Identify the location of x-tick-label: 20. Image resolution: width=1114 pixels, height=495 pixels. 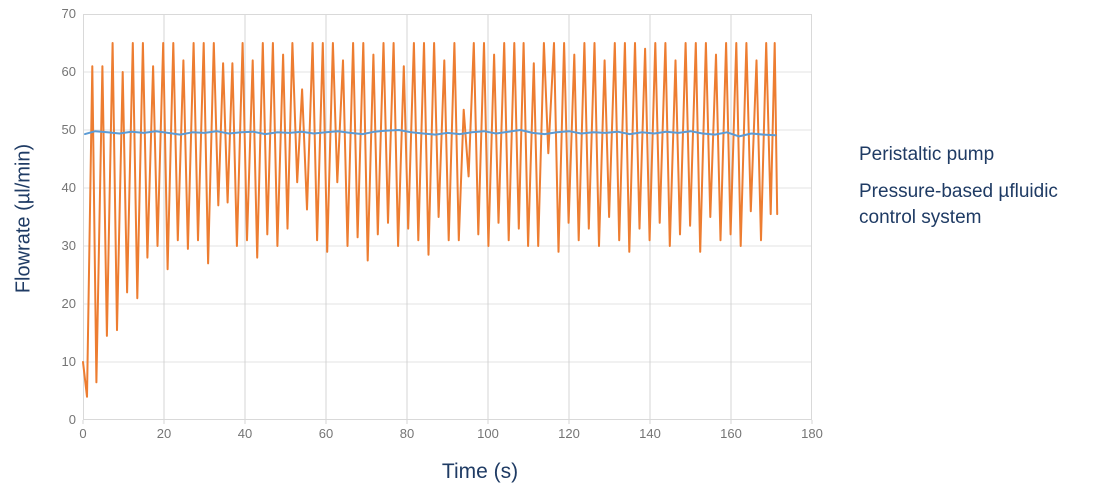
(164, 433).